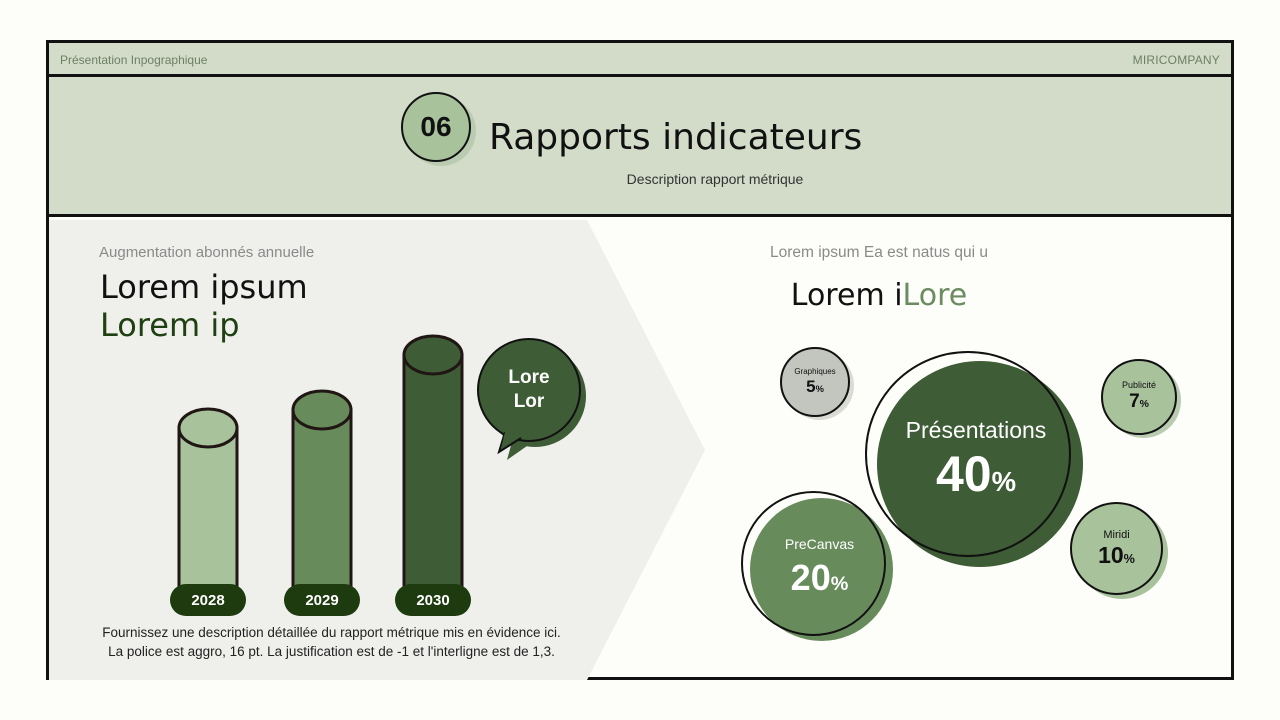 This screenshot has width=1280, height=720. I want to click on cylinder-bars, so click(381, 462).